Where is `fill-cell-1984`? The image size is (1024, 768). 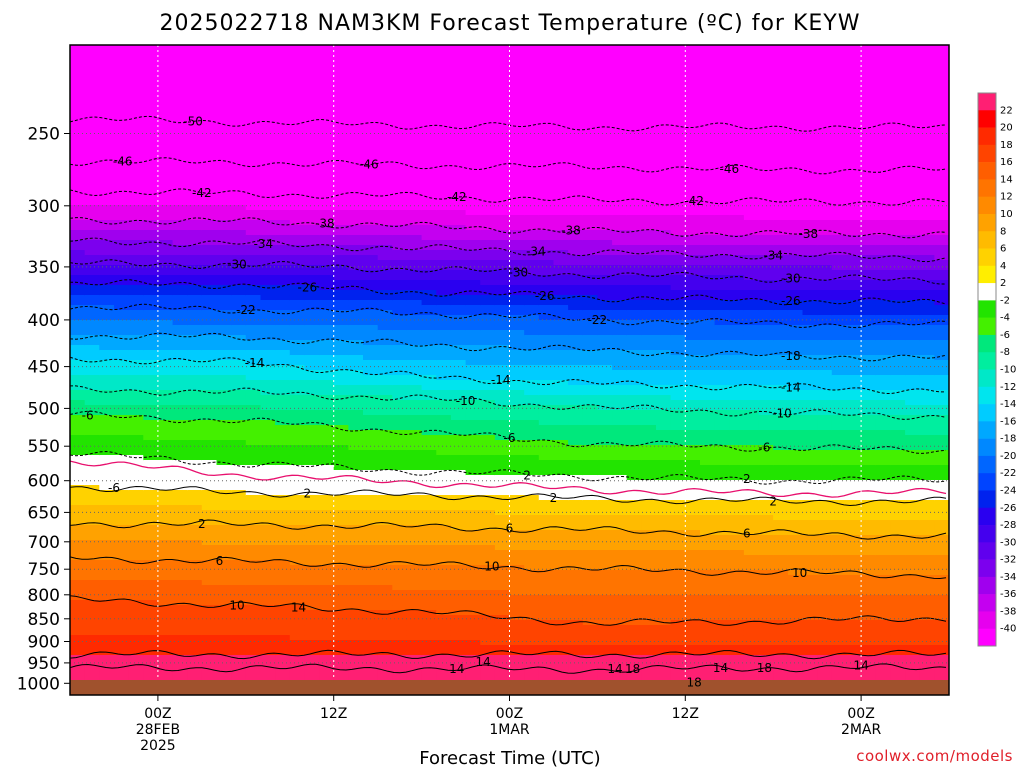 fill-cell-1984 is located at coordinates (297, 218).